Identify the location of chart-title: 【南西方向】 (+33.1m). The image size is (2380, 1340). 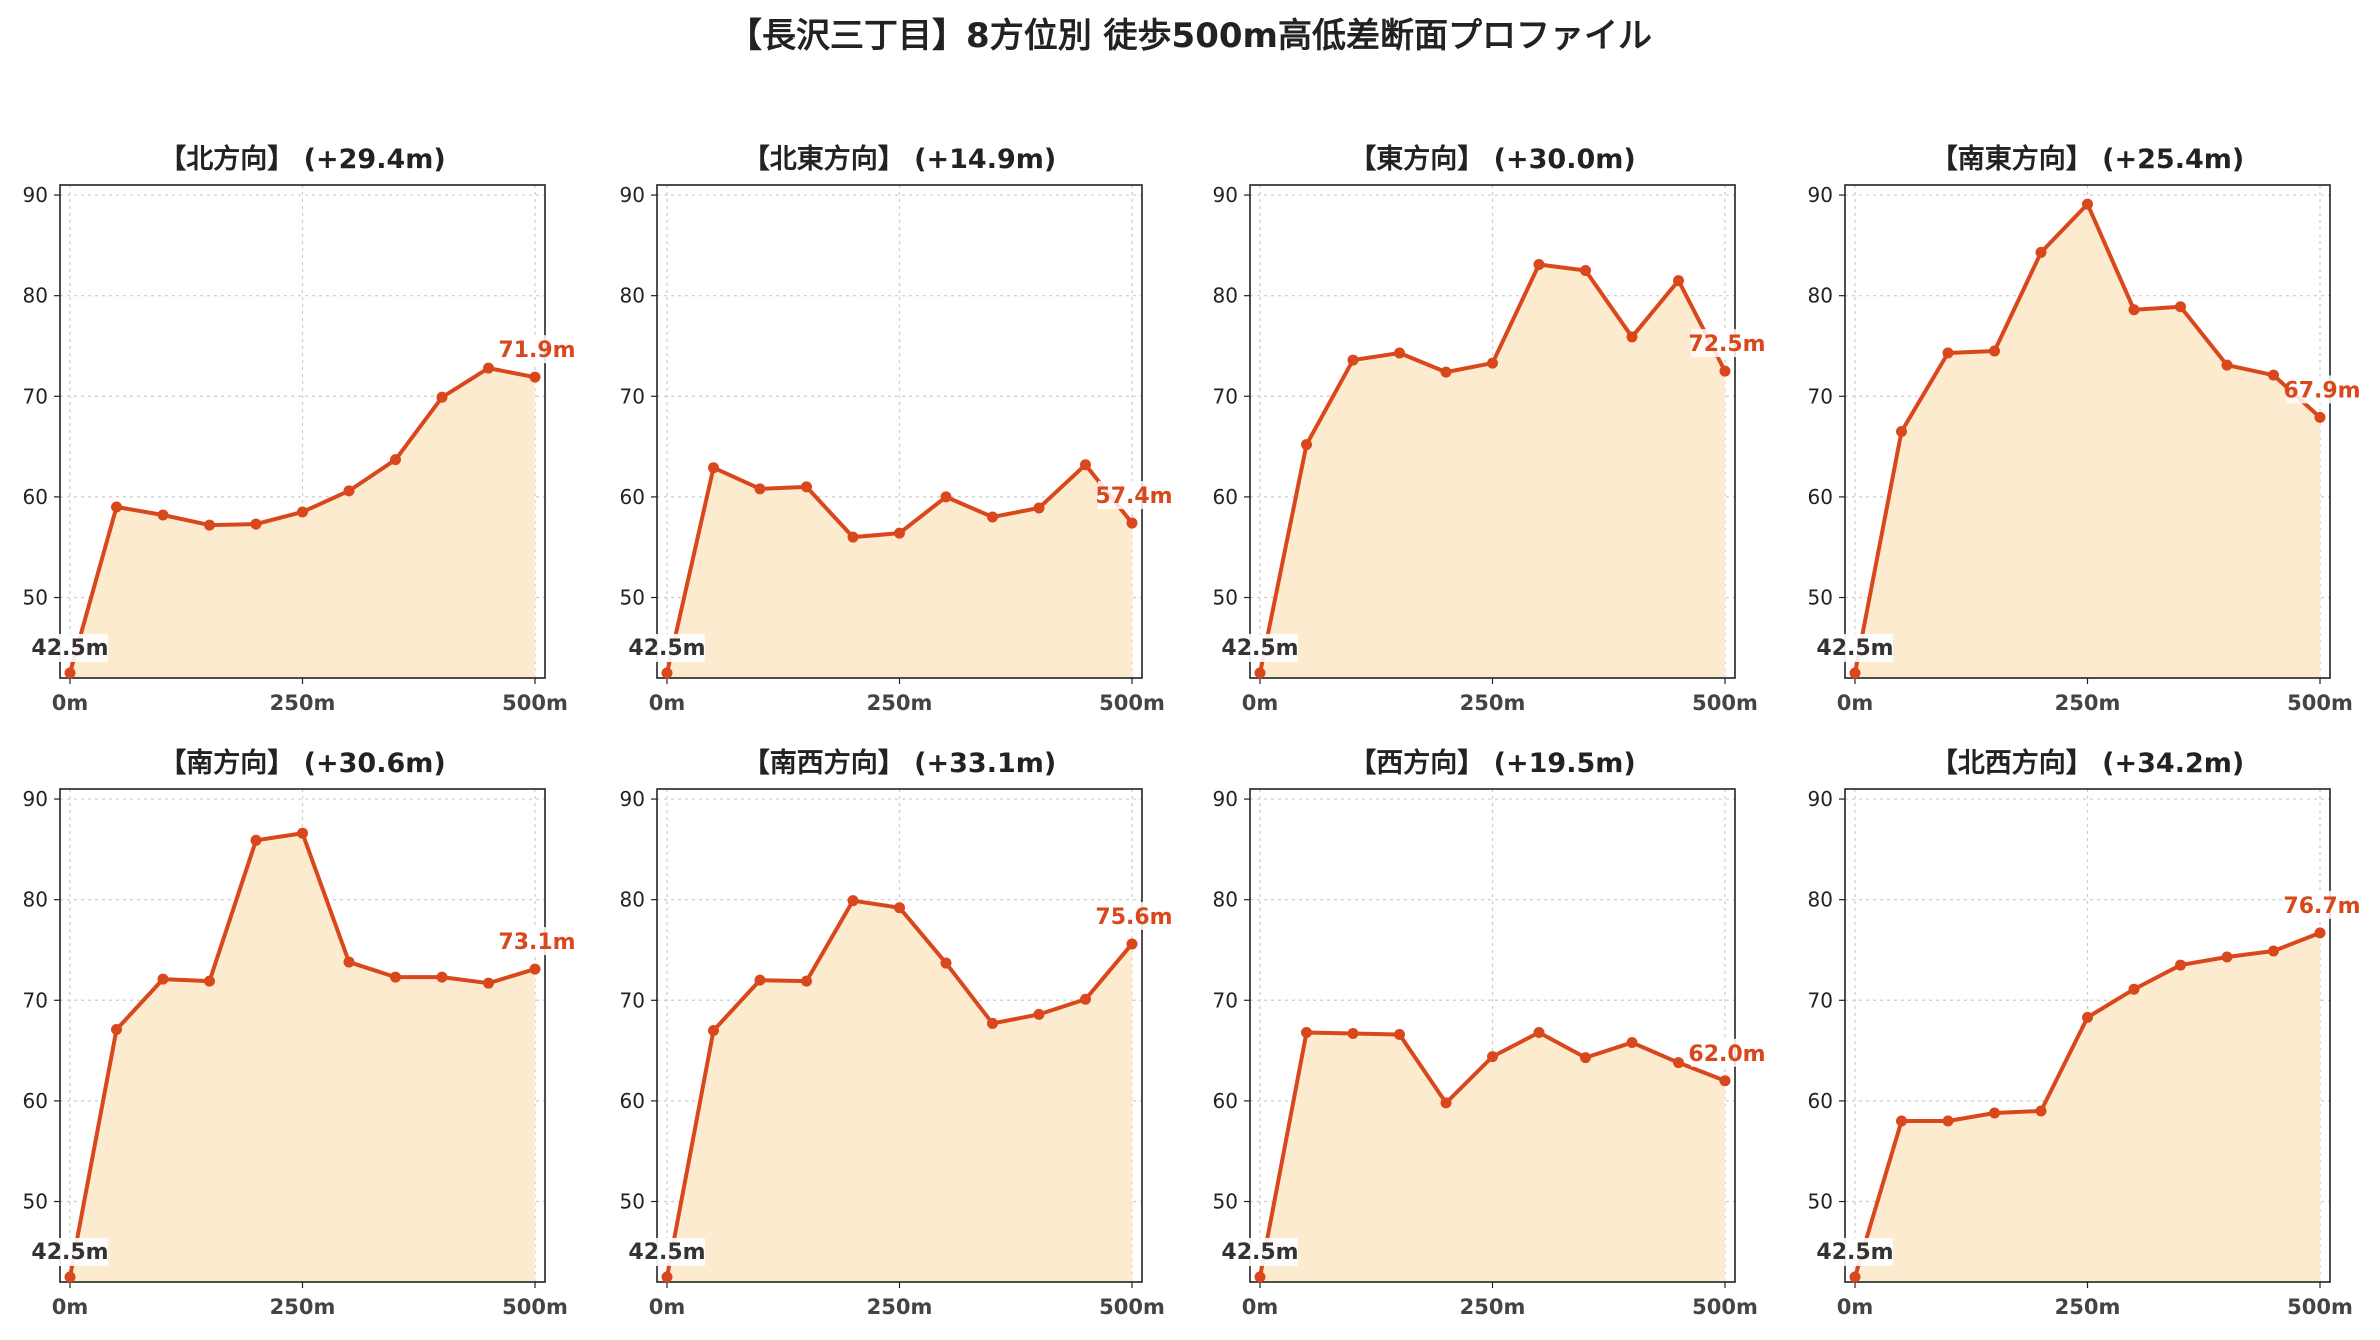
(899, 763).